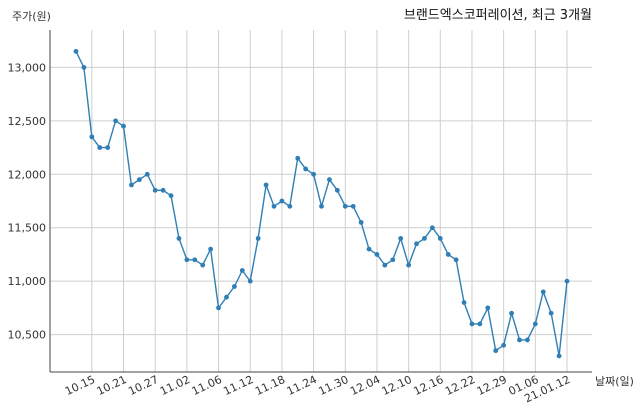  Describe the element at coordinates (429, 385) in the screenshot. I see `x-tick-label: 12.16` at that location.